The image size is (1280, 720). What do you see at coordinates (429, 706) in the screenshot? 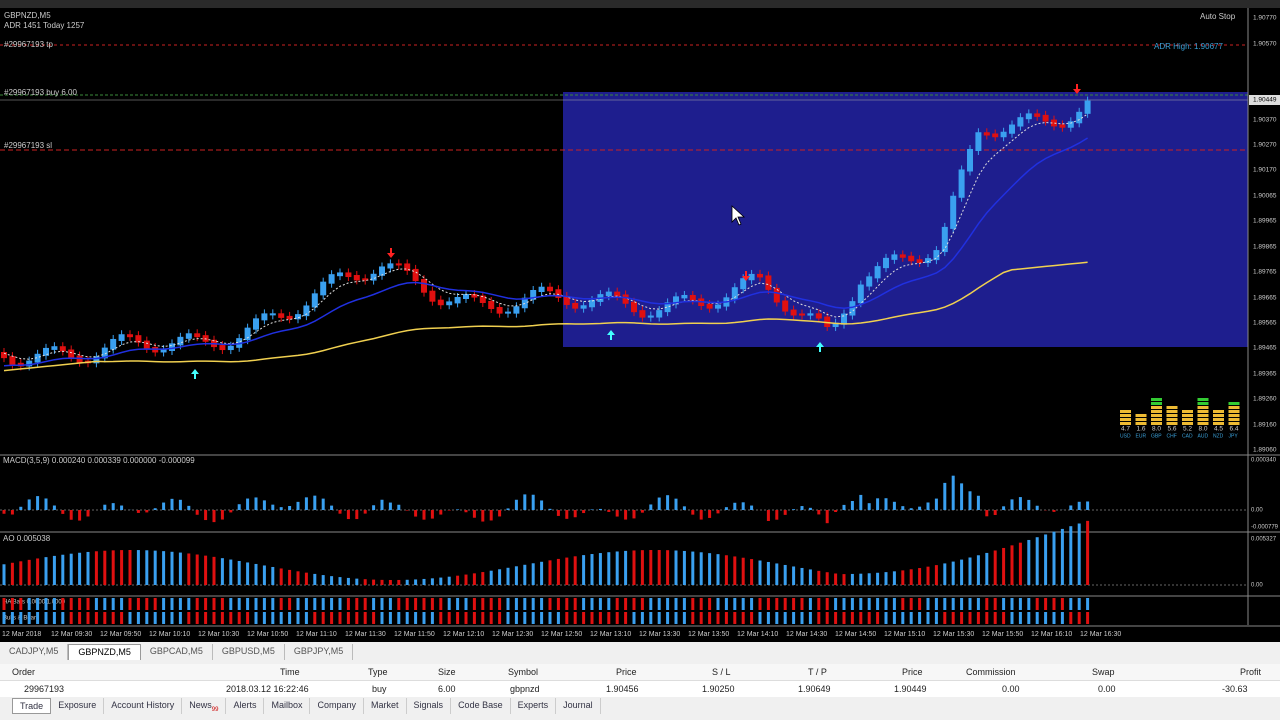
I see `bottom-tab: Signals` at bounding box center [429, 706].